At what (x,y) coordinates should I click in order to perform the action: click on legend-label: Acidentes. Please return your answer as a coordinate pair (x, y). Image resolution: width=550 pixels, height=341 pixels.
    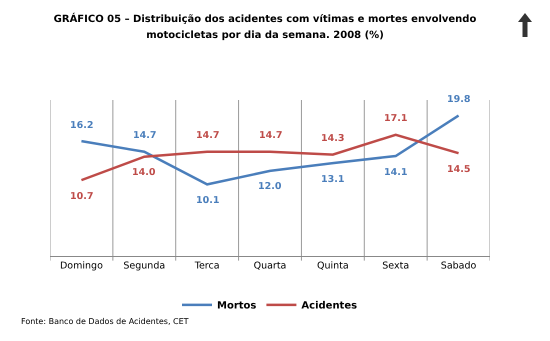
    Looking at the image, I should click on (329, 306).